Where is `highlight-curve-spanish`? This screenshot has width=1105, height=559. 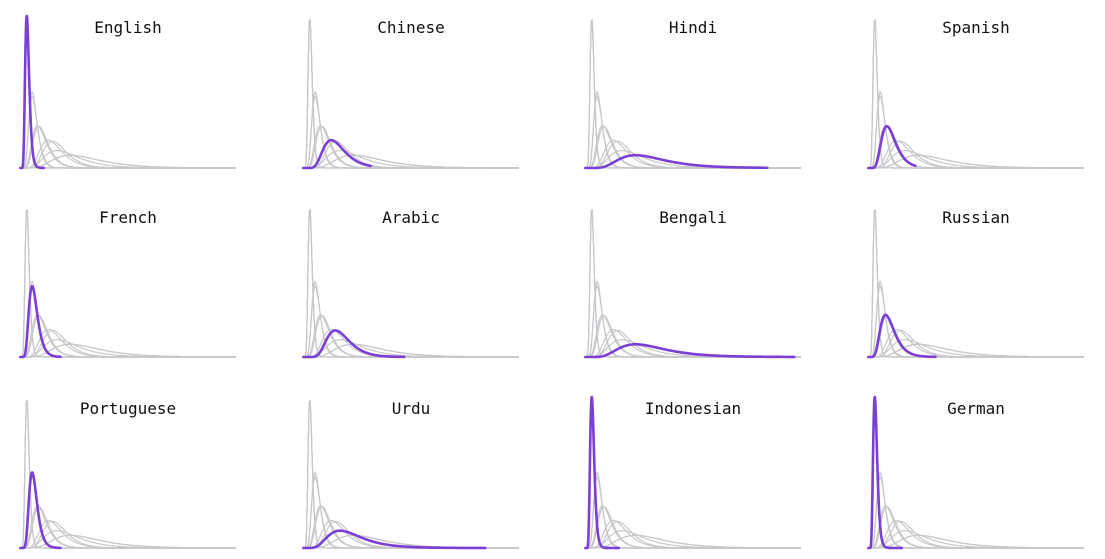 highlight-curve-spanish is located at coordinates (892, 147).